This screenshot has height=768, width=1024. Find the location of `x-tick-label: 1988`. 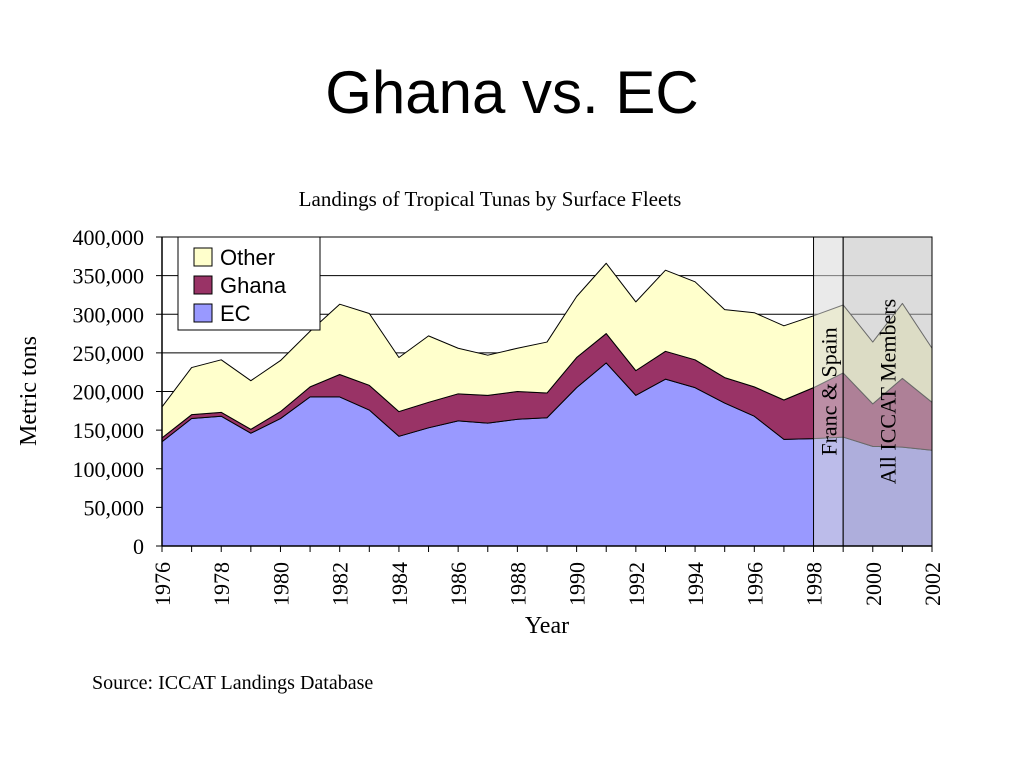

x-tick-label: 1988 is located at coordinates (517, 584).